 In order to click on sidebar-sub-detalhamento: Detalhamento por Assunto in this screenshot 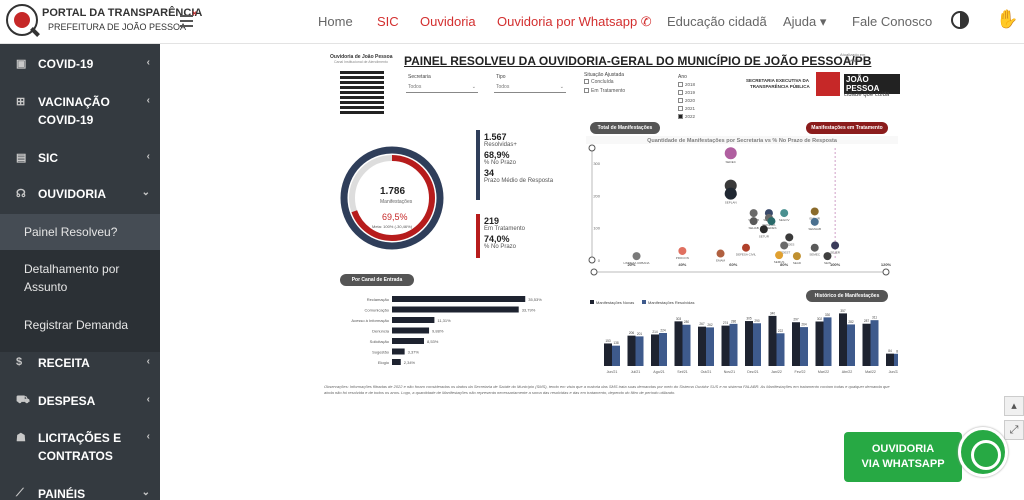, I will do `click(72, 278)`.